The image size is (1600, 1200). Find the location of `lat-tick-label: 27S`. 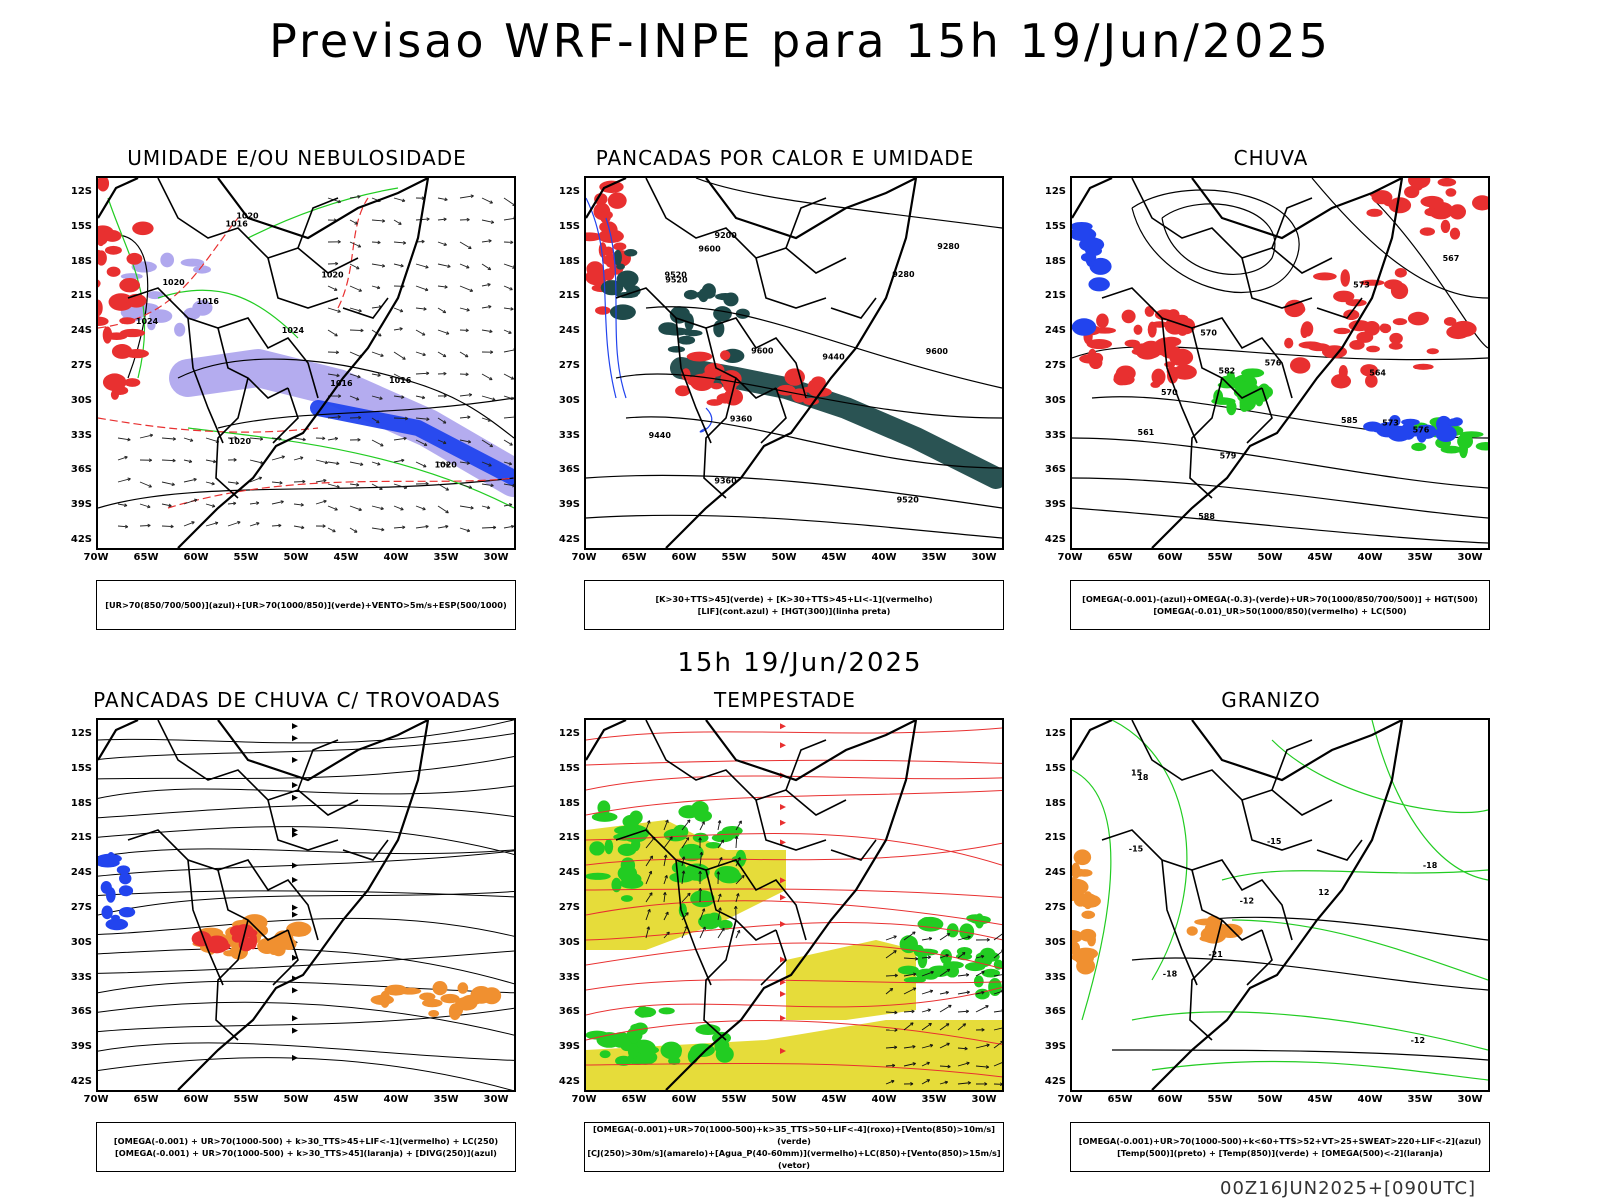

lat-tick-label: 27S is located at coordinates (569, 365).